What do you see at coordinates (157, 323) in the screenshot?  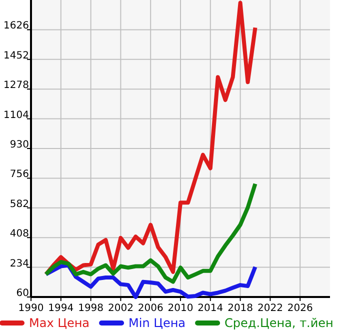 I see `legend-label: Min Цена` at bounding box center [157, 323].